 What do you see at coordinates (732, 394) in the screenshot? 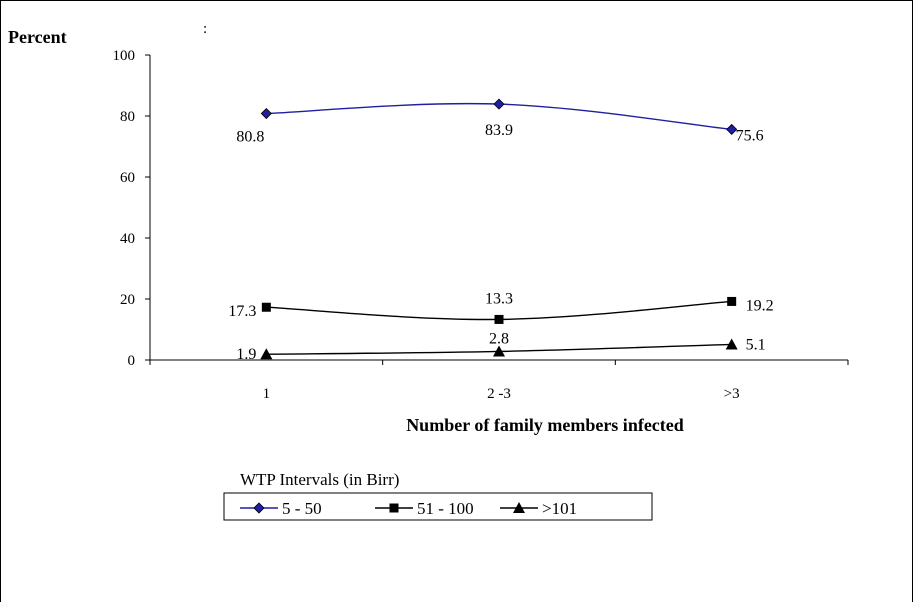
I see `x-tick-label: >3` at bounding box center [732, 394].